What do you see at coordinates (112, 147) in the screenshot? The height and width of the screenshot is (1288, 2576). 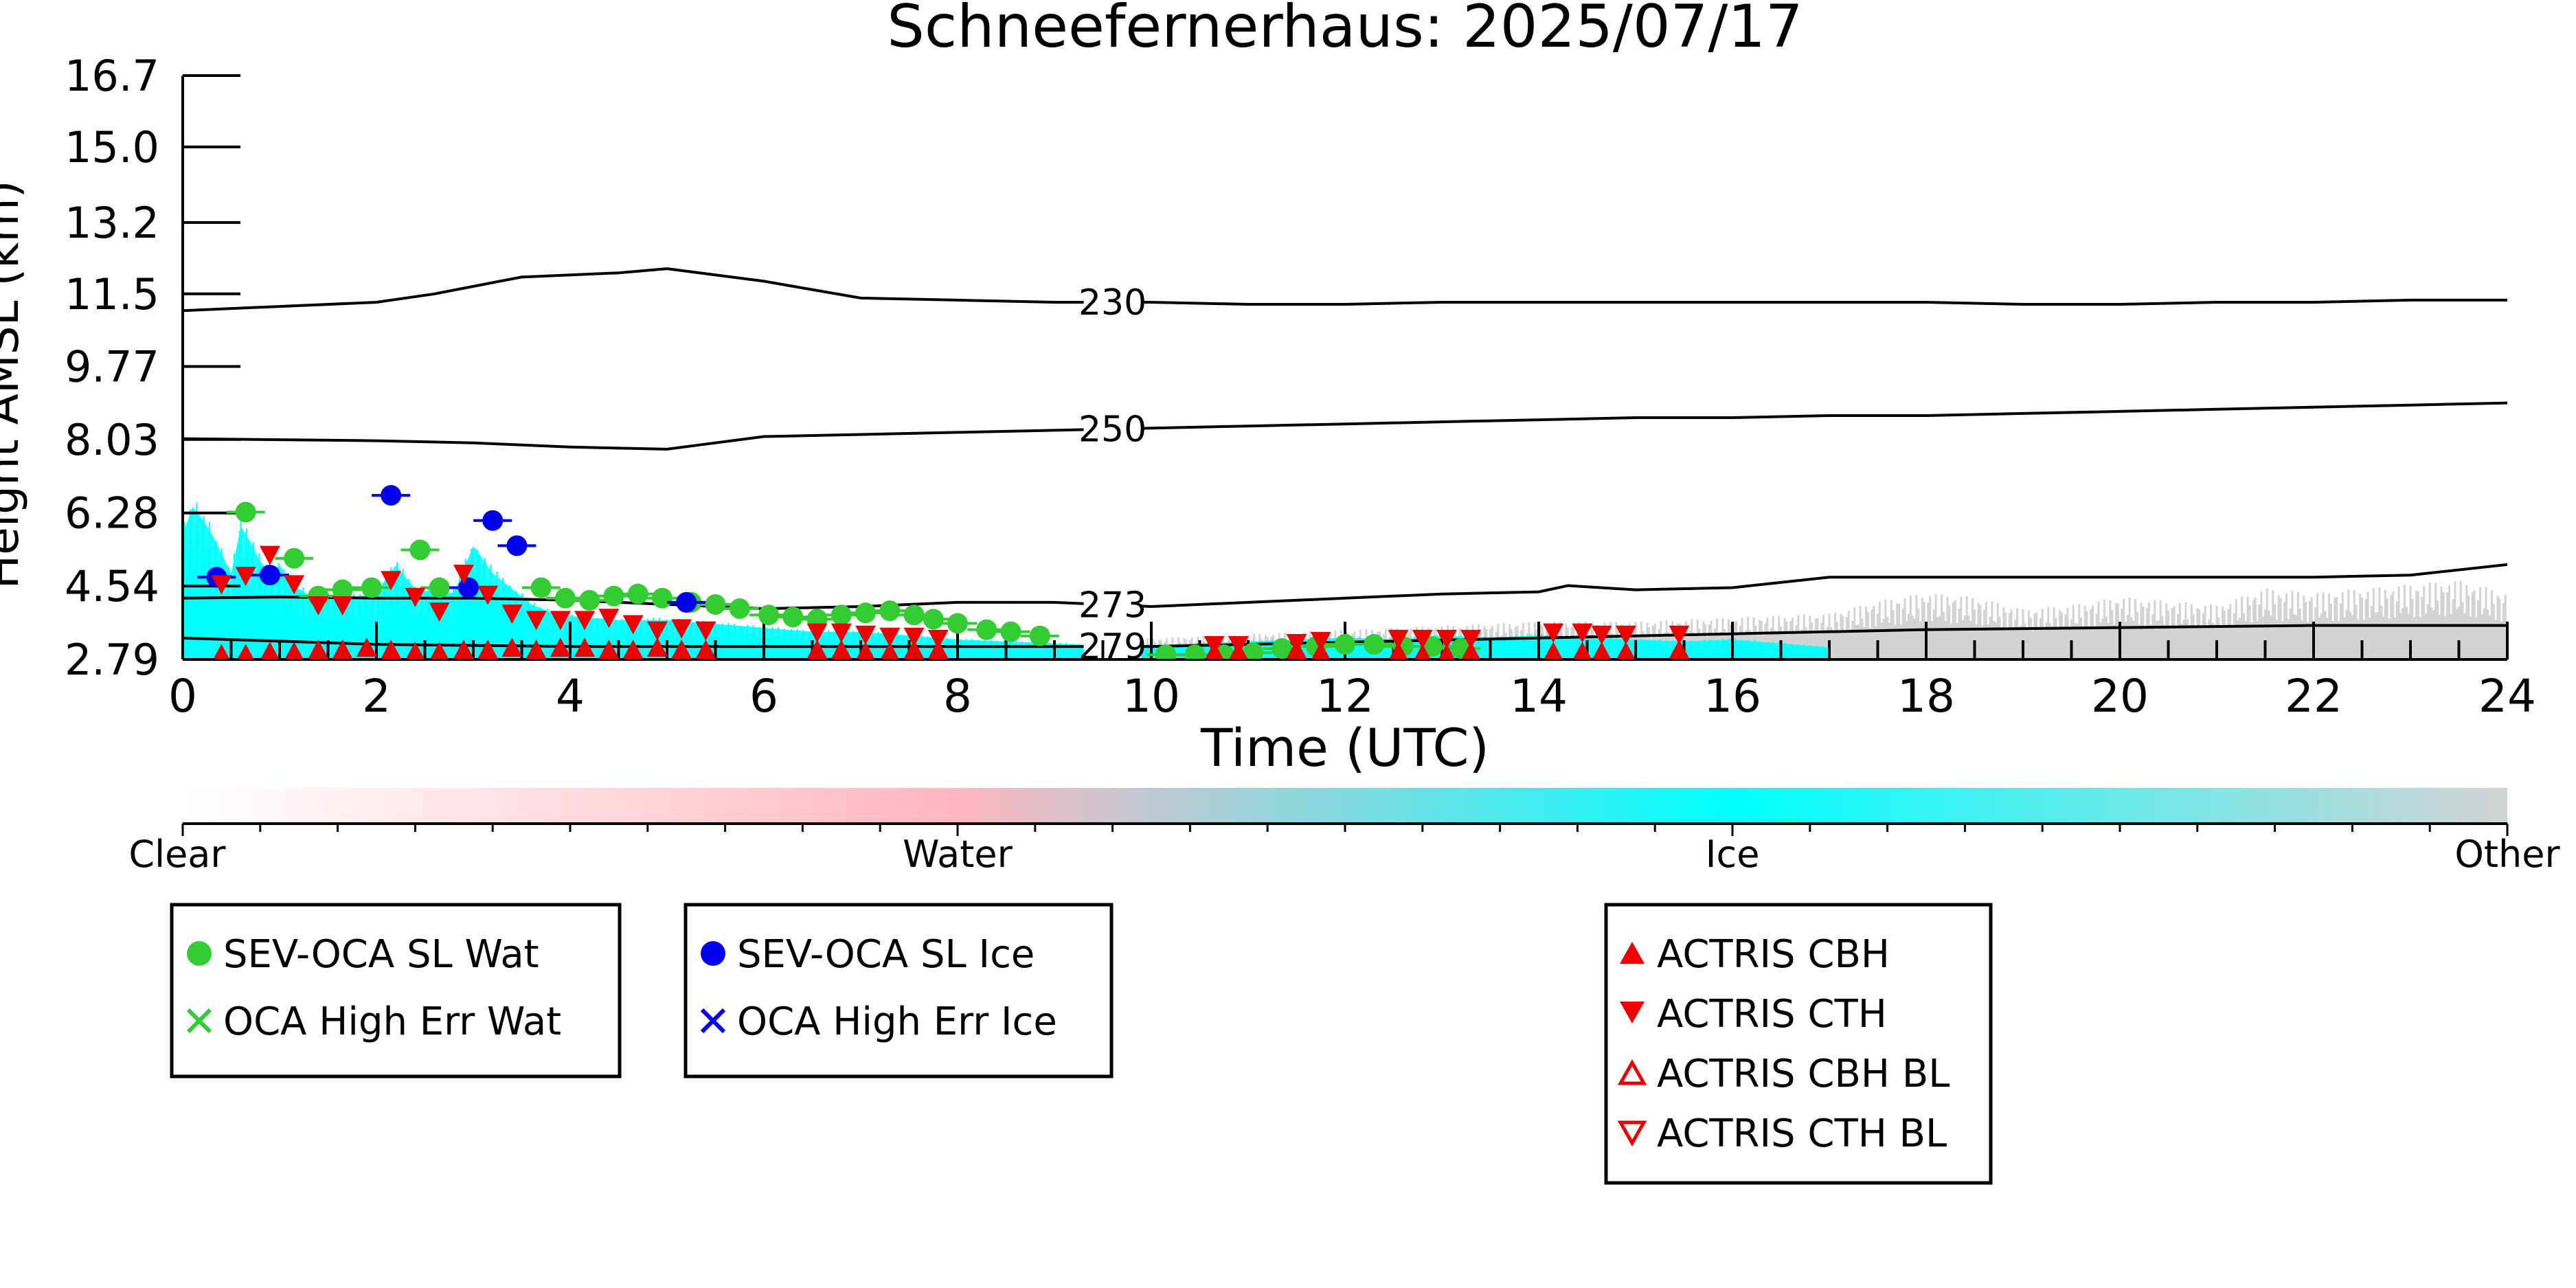 I see `y-tick-label: 15.0` at bounding box center [112, 147].